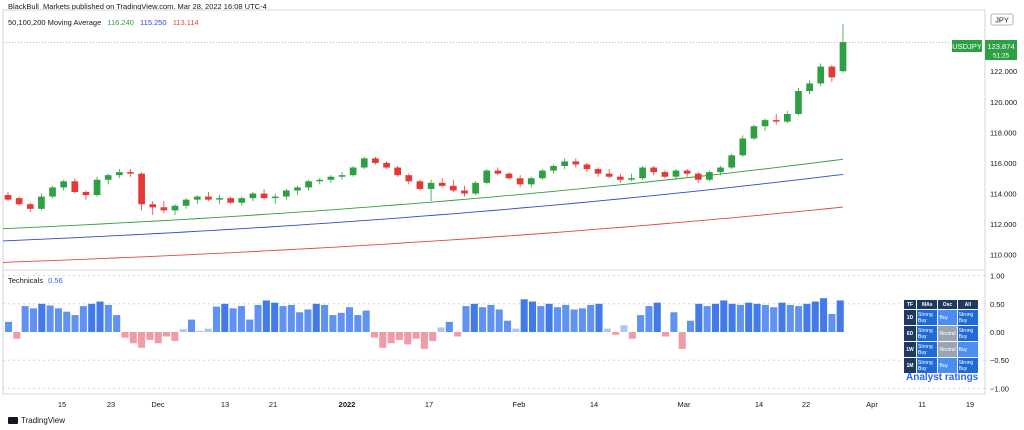  Describe the element at coordinates (910, 304) in the screenshot. I see `ratings-header-tf: TF` at that location.